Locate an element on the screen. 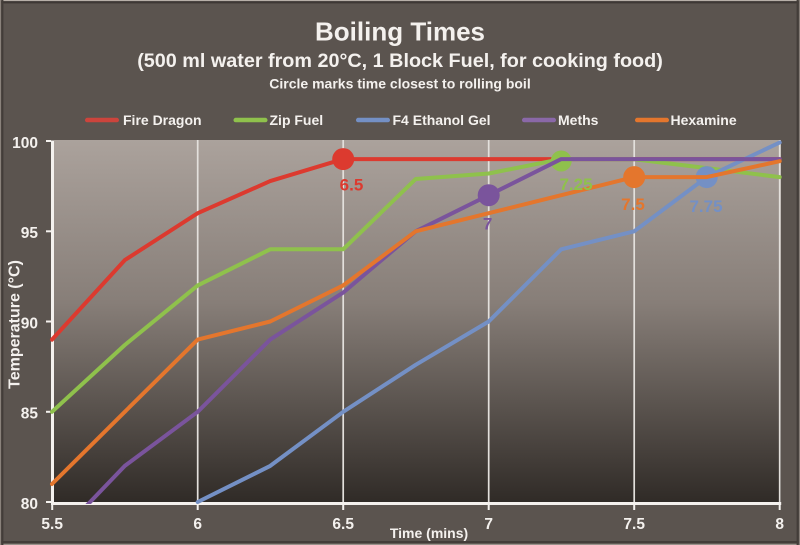  svg-text: 7.25 is located at coordinates (575, 184).